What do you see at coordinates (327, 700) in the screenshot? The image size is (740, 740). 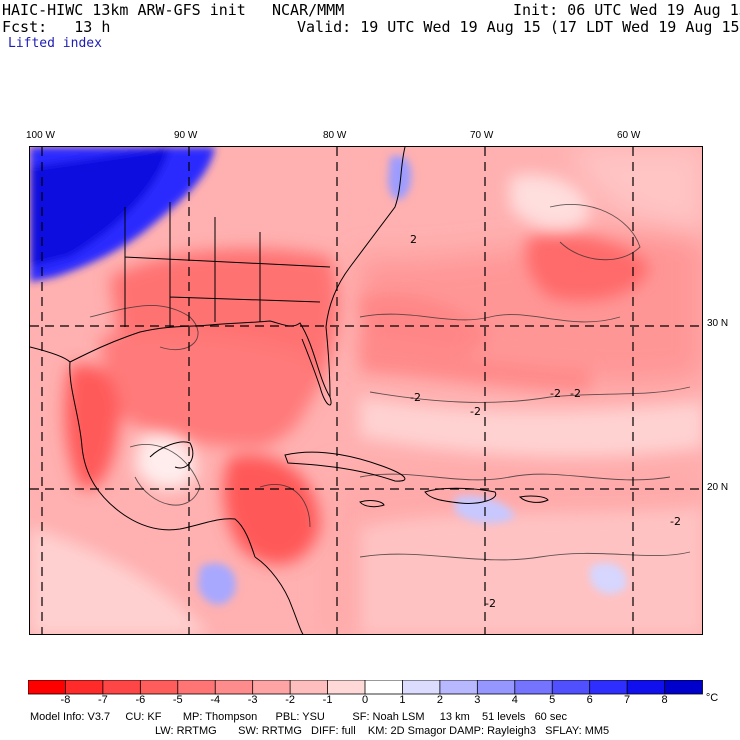 I see `colorbar-label: -1` at bounding box center [327, 700].